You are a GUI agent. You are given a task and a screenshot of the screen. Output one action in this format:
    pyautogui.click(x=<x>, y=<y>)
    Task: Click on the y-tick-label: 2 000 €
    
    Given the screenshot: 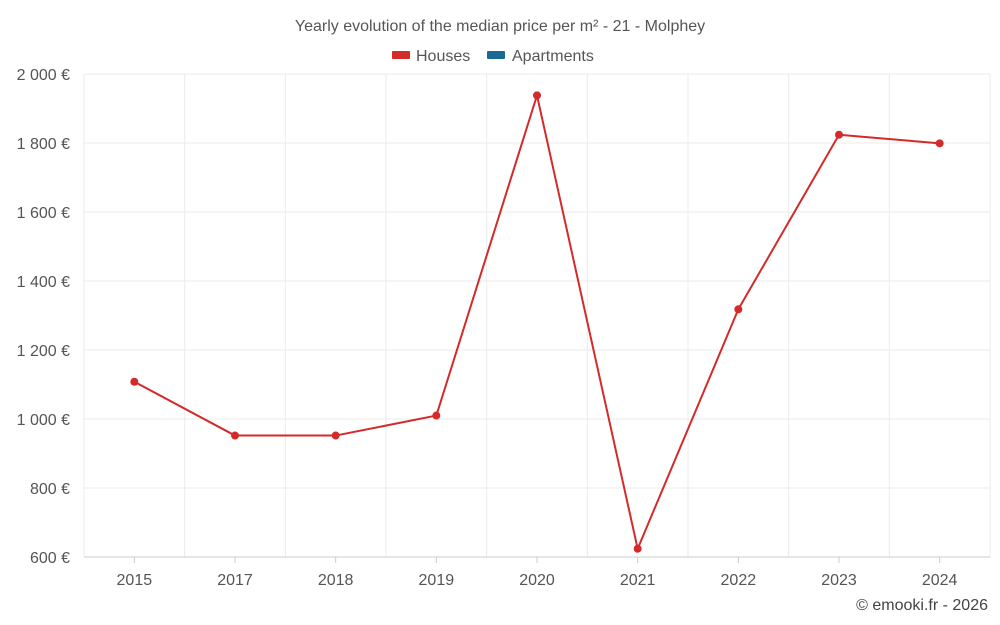 What is the action you would take?
    pyautogui.click(x=43, y=75)
    